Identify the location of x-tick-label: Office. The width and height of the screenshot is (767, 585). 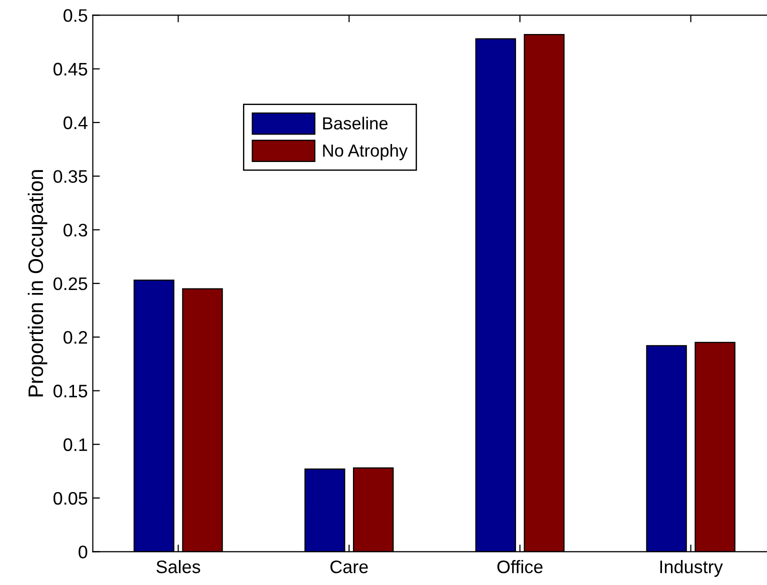
(520, 567).